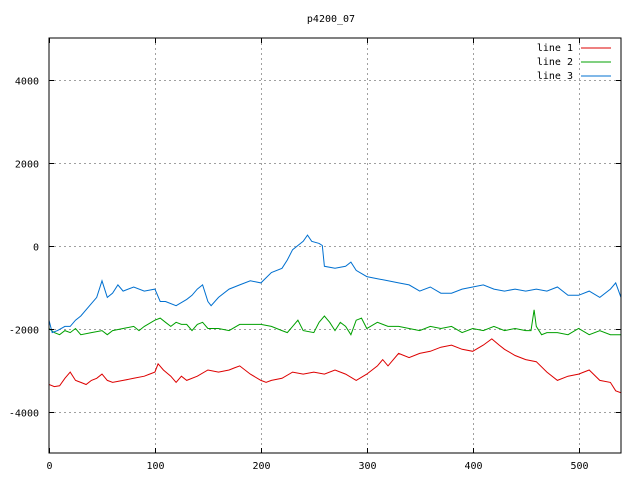  I want to click on x-tick-label: 300, so click(367, 466).